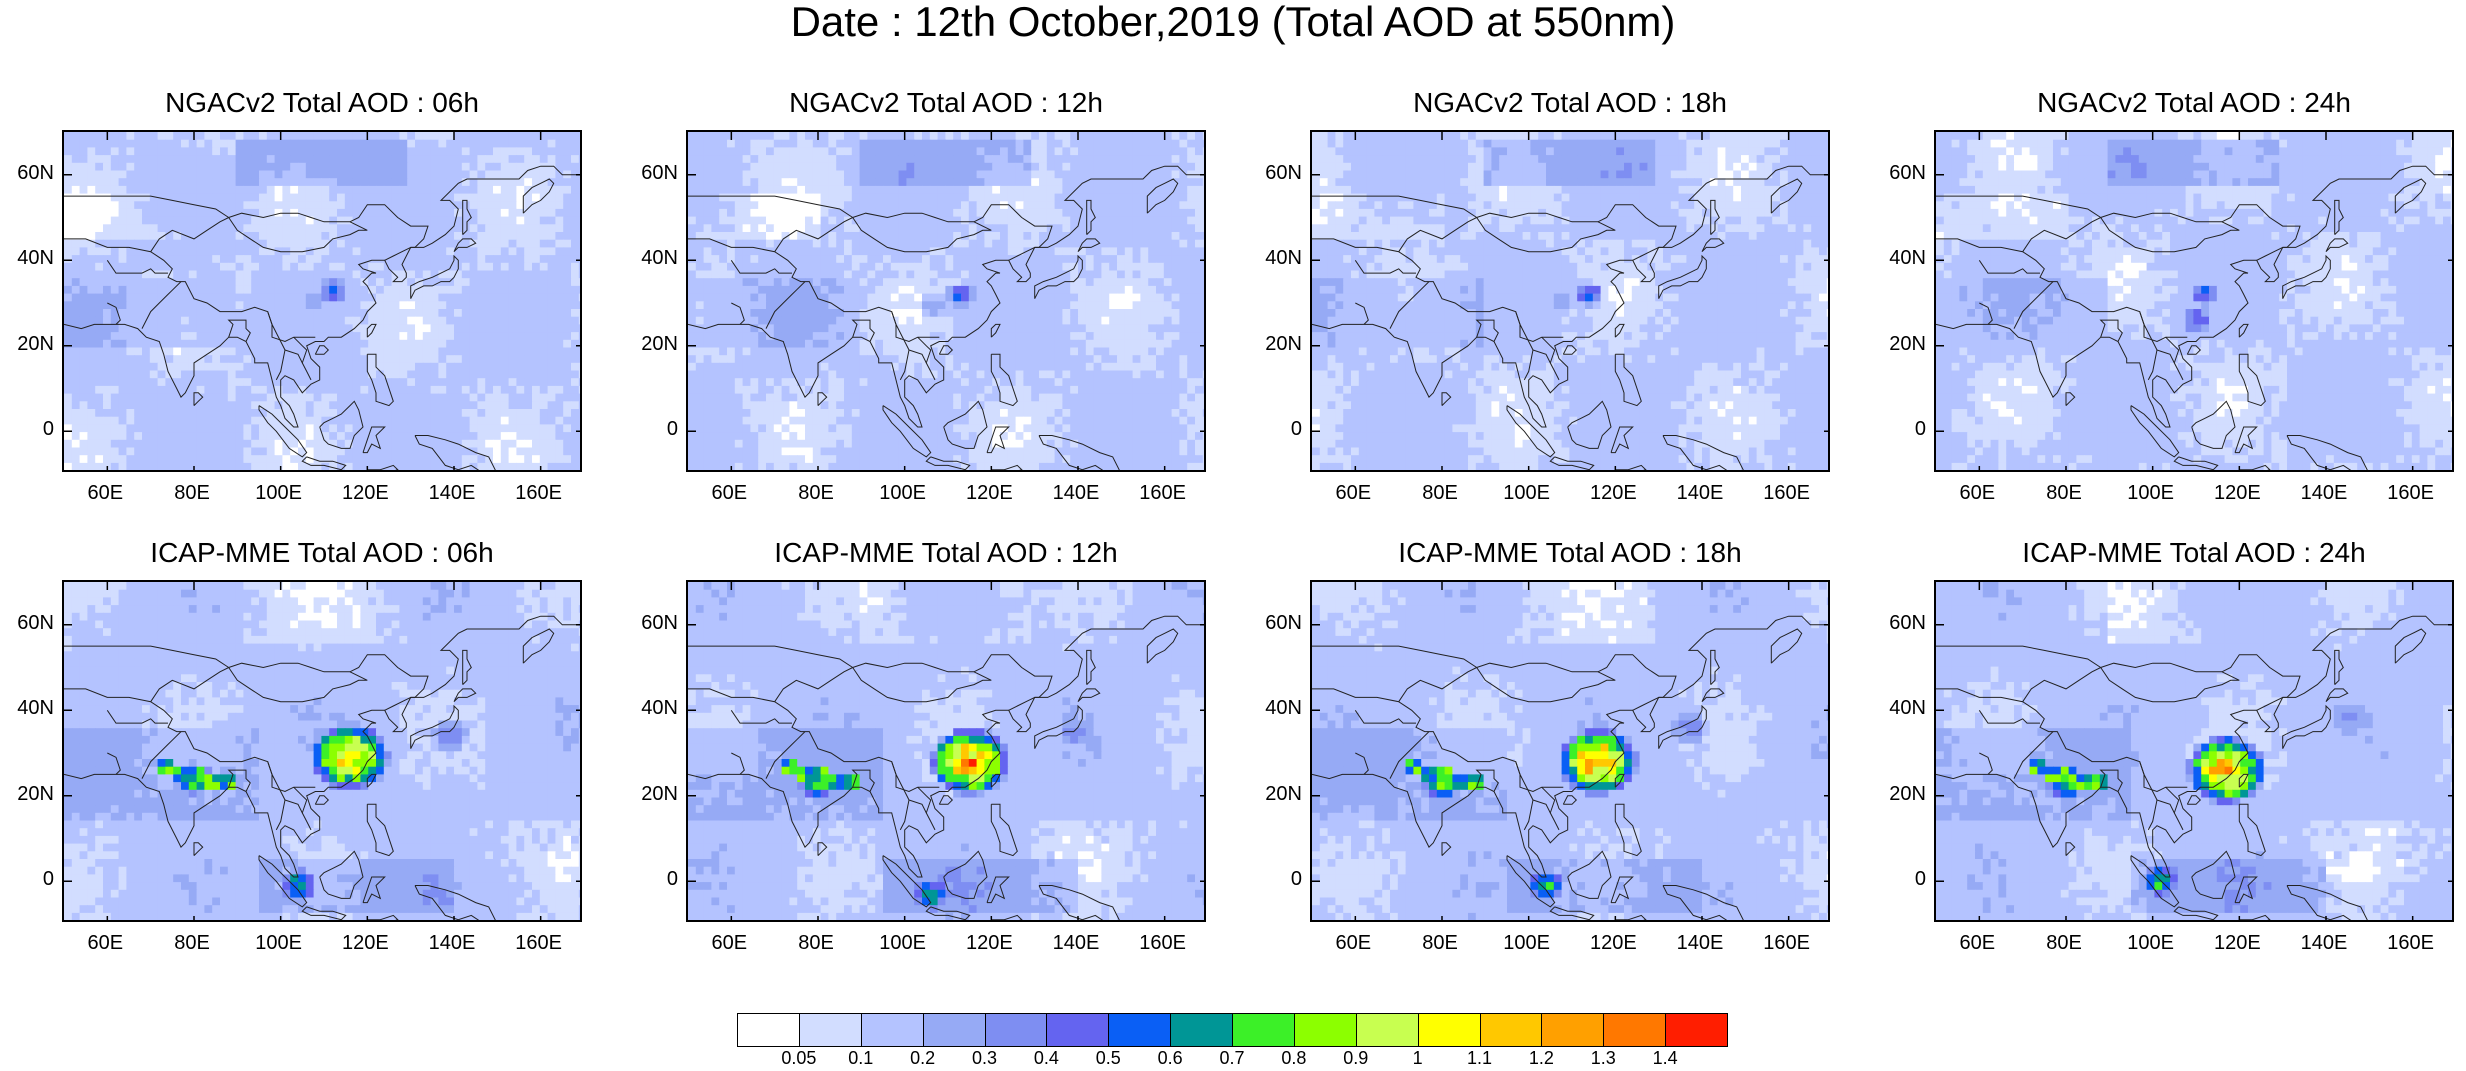 The height and width of the screenshot is (1071, 2466). What do you see at coordinates (239, 330) in the screenshot?
I see `coastline` at bounding box center [239, 330].